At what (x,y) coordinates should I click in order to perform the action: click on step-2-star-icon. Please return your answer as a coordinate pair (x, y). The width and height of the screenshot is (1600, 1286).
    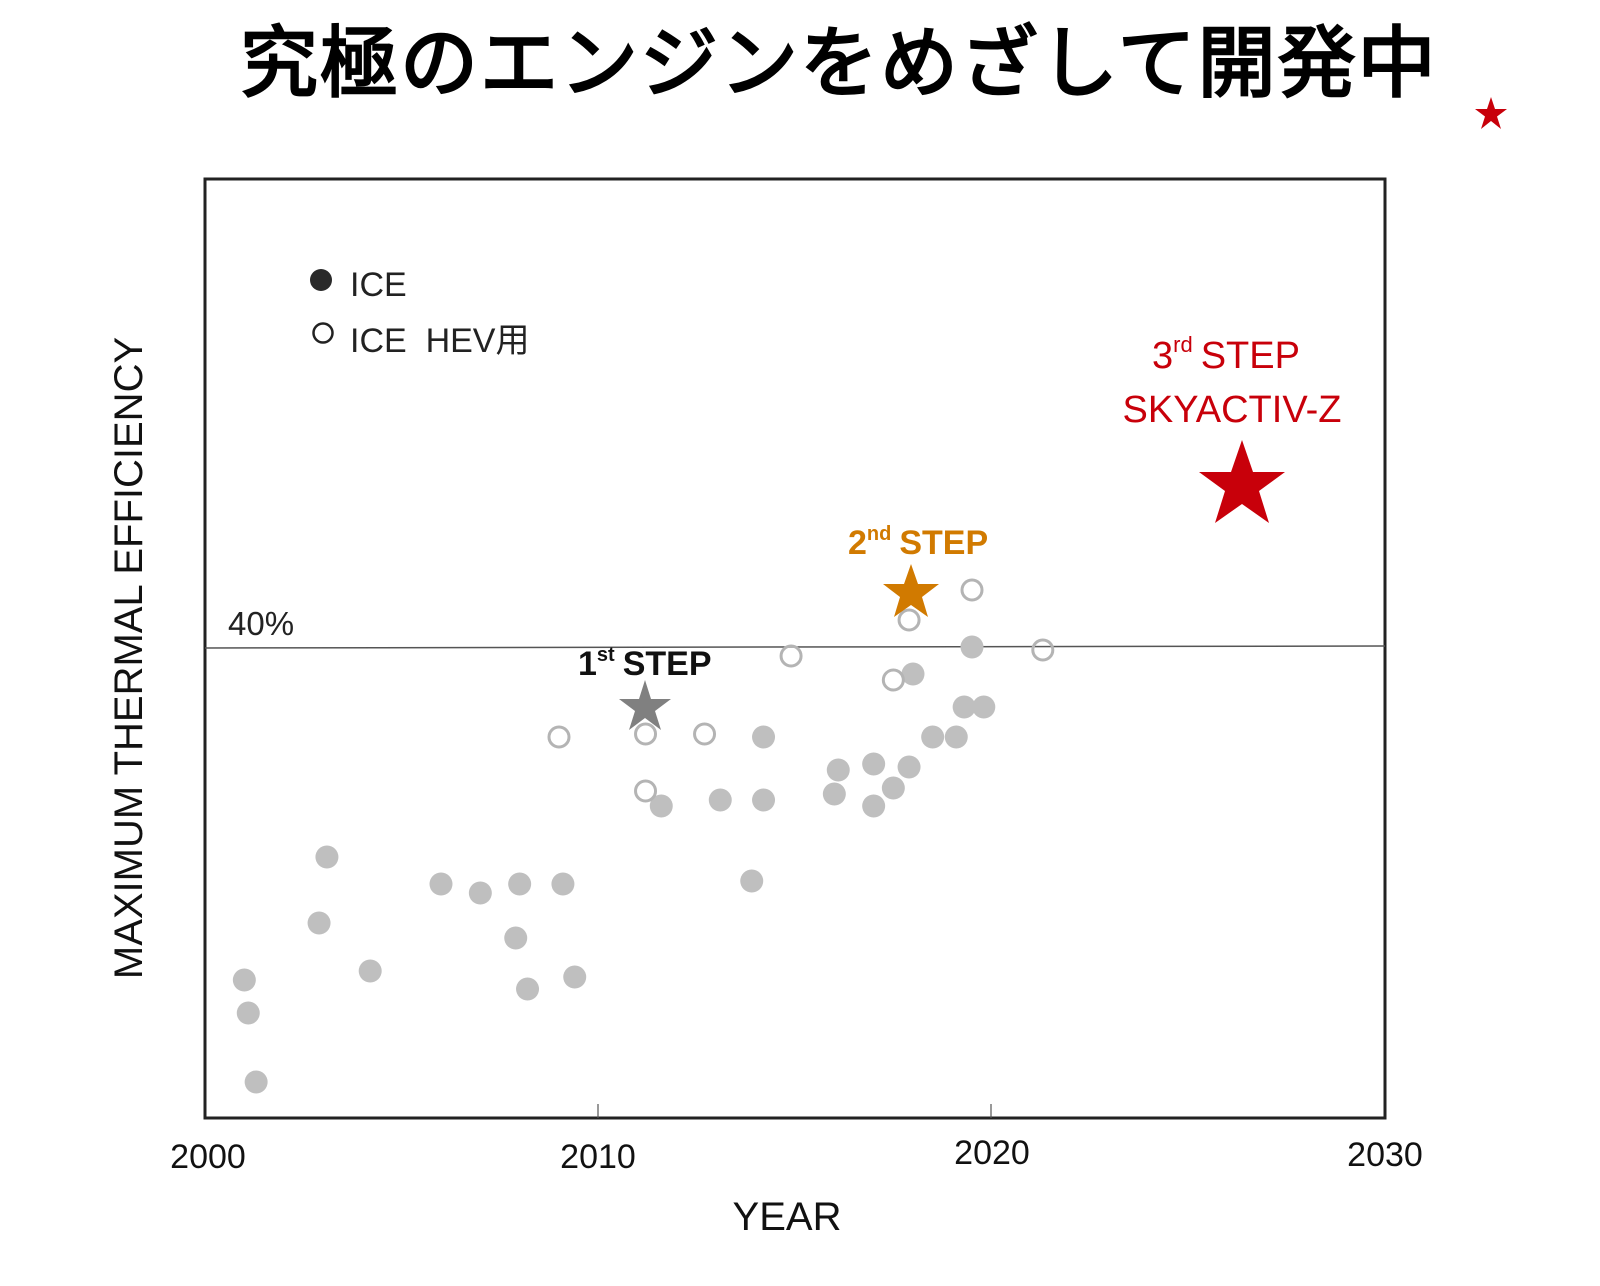
    Looking at the image, I should click on (911, 590).